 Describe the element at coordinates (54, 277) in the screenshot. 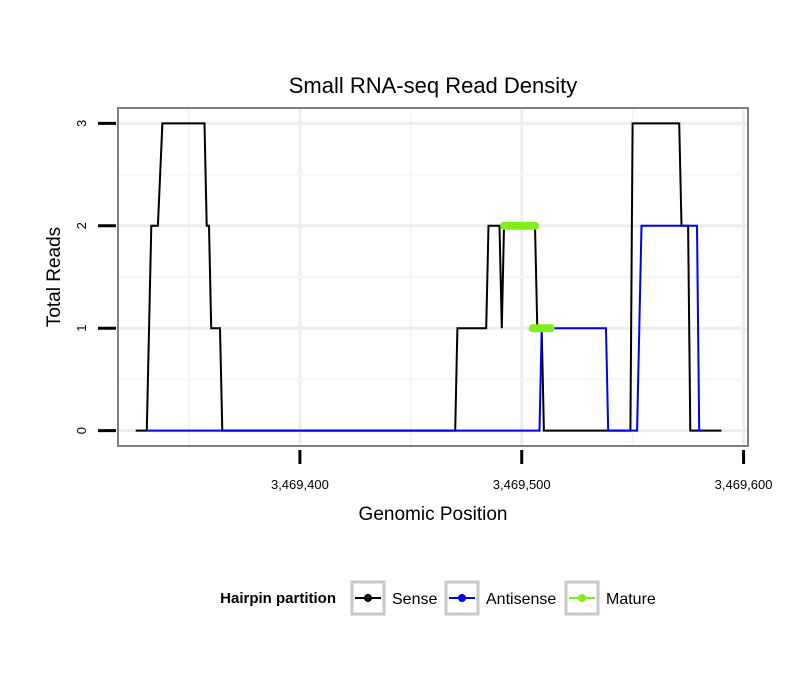

I see `y-axis-title: Total Reads` at that location.